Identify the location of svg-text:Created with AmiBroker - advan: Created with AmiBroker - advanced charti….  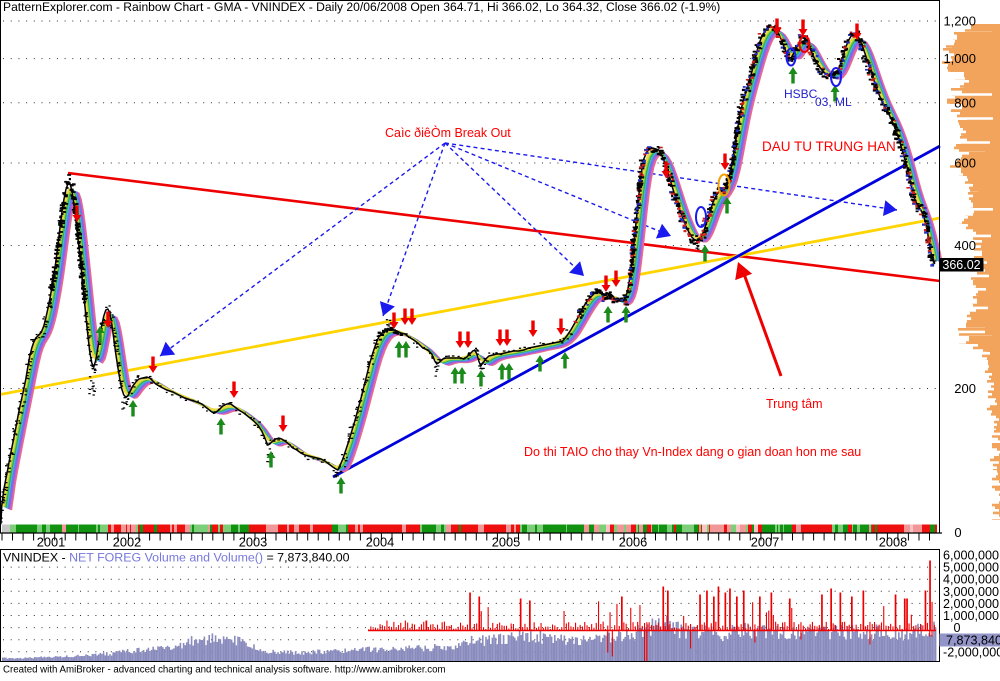
(224, 670).